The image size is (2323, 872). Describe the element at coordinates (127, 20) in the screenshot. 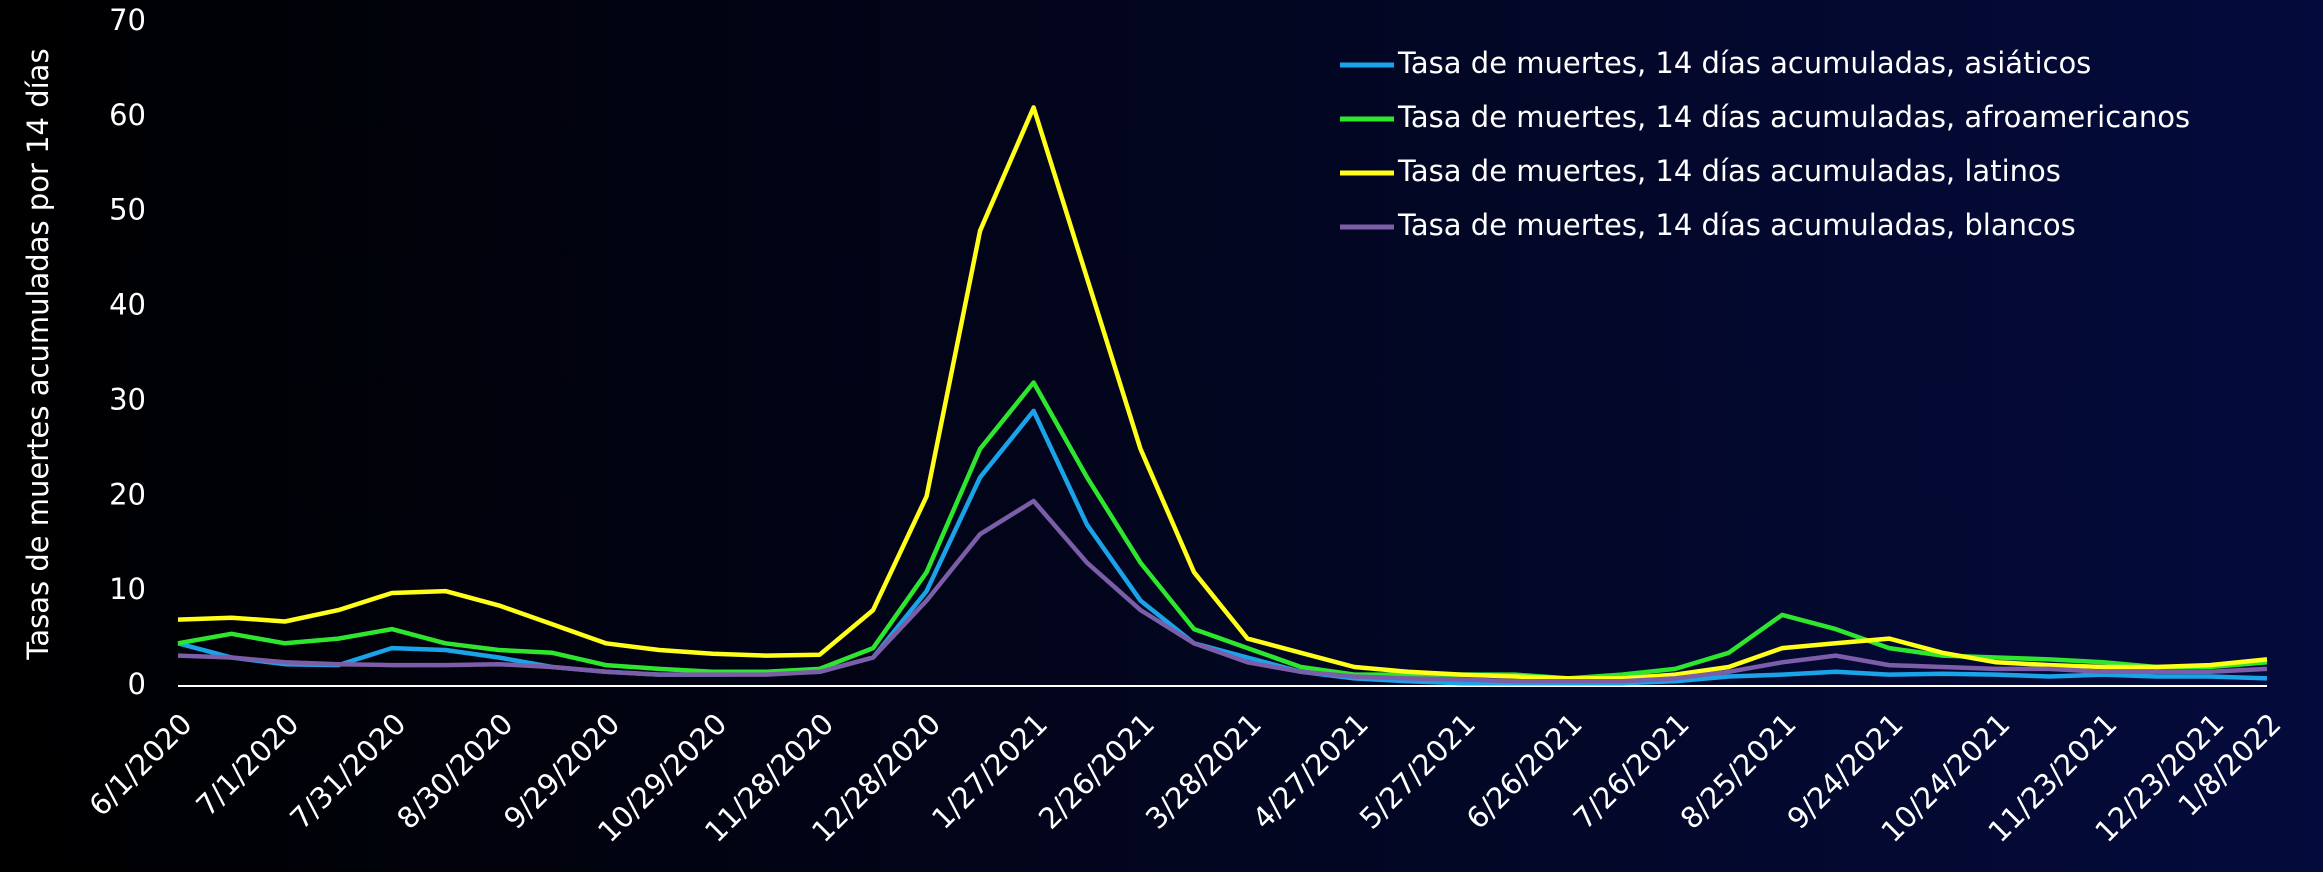

I see `y-tick-label: 70` at that location.